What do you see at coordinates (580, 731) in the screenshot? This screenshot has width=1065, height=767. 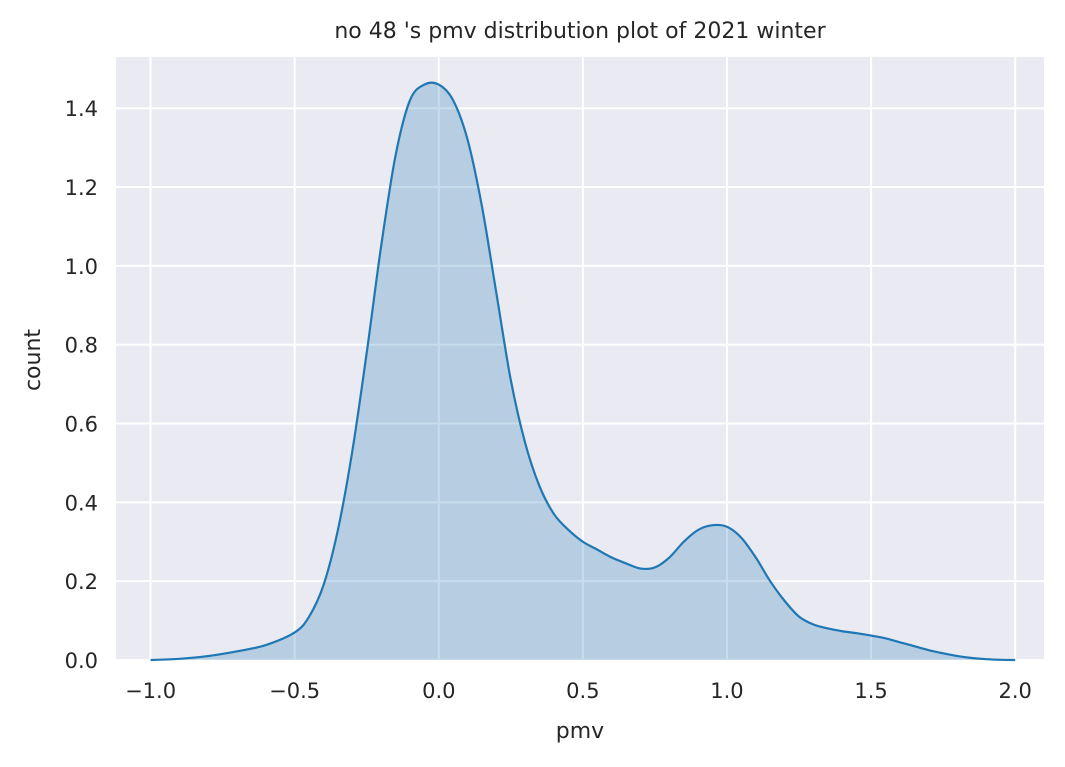 I see `x-axis-label: pmv` at bounding box center [580, 731].